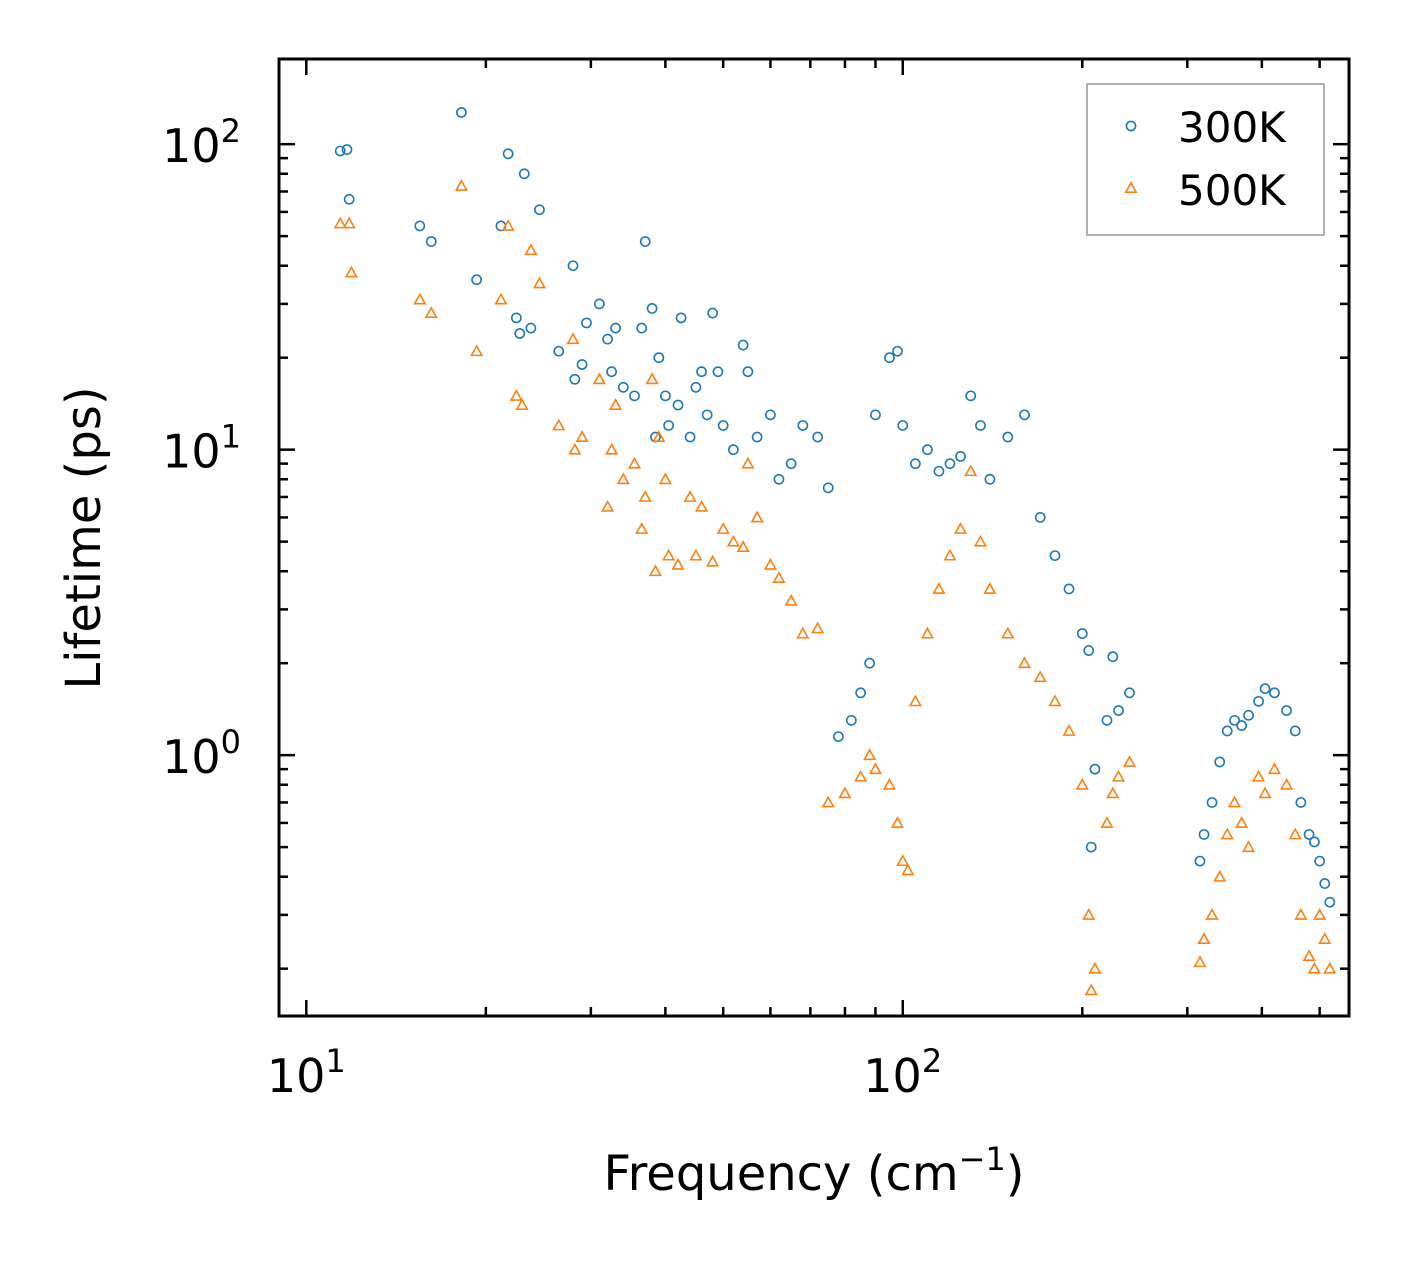 This screenshot has width=1408, height=1265. Describe the element at coordinates (902, 1072) in the screenshot. I see `x-tick-label: 10²` at that location.